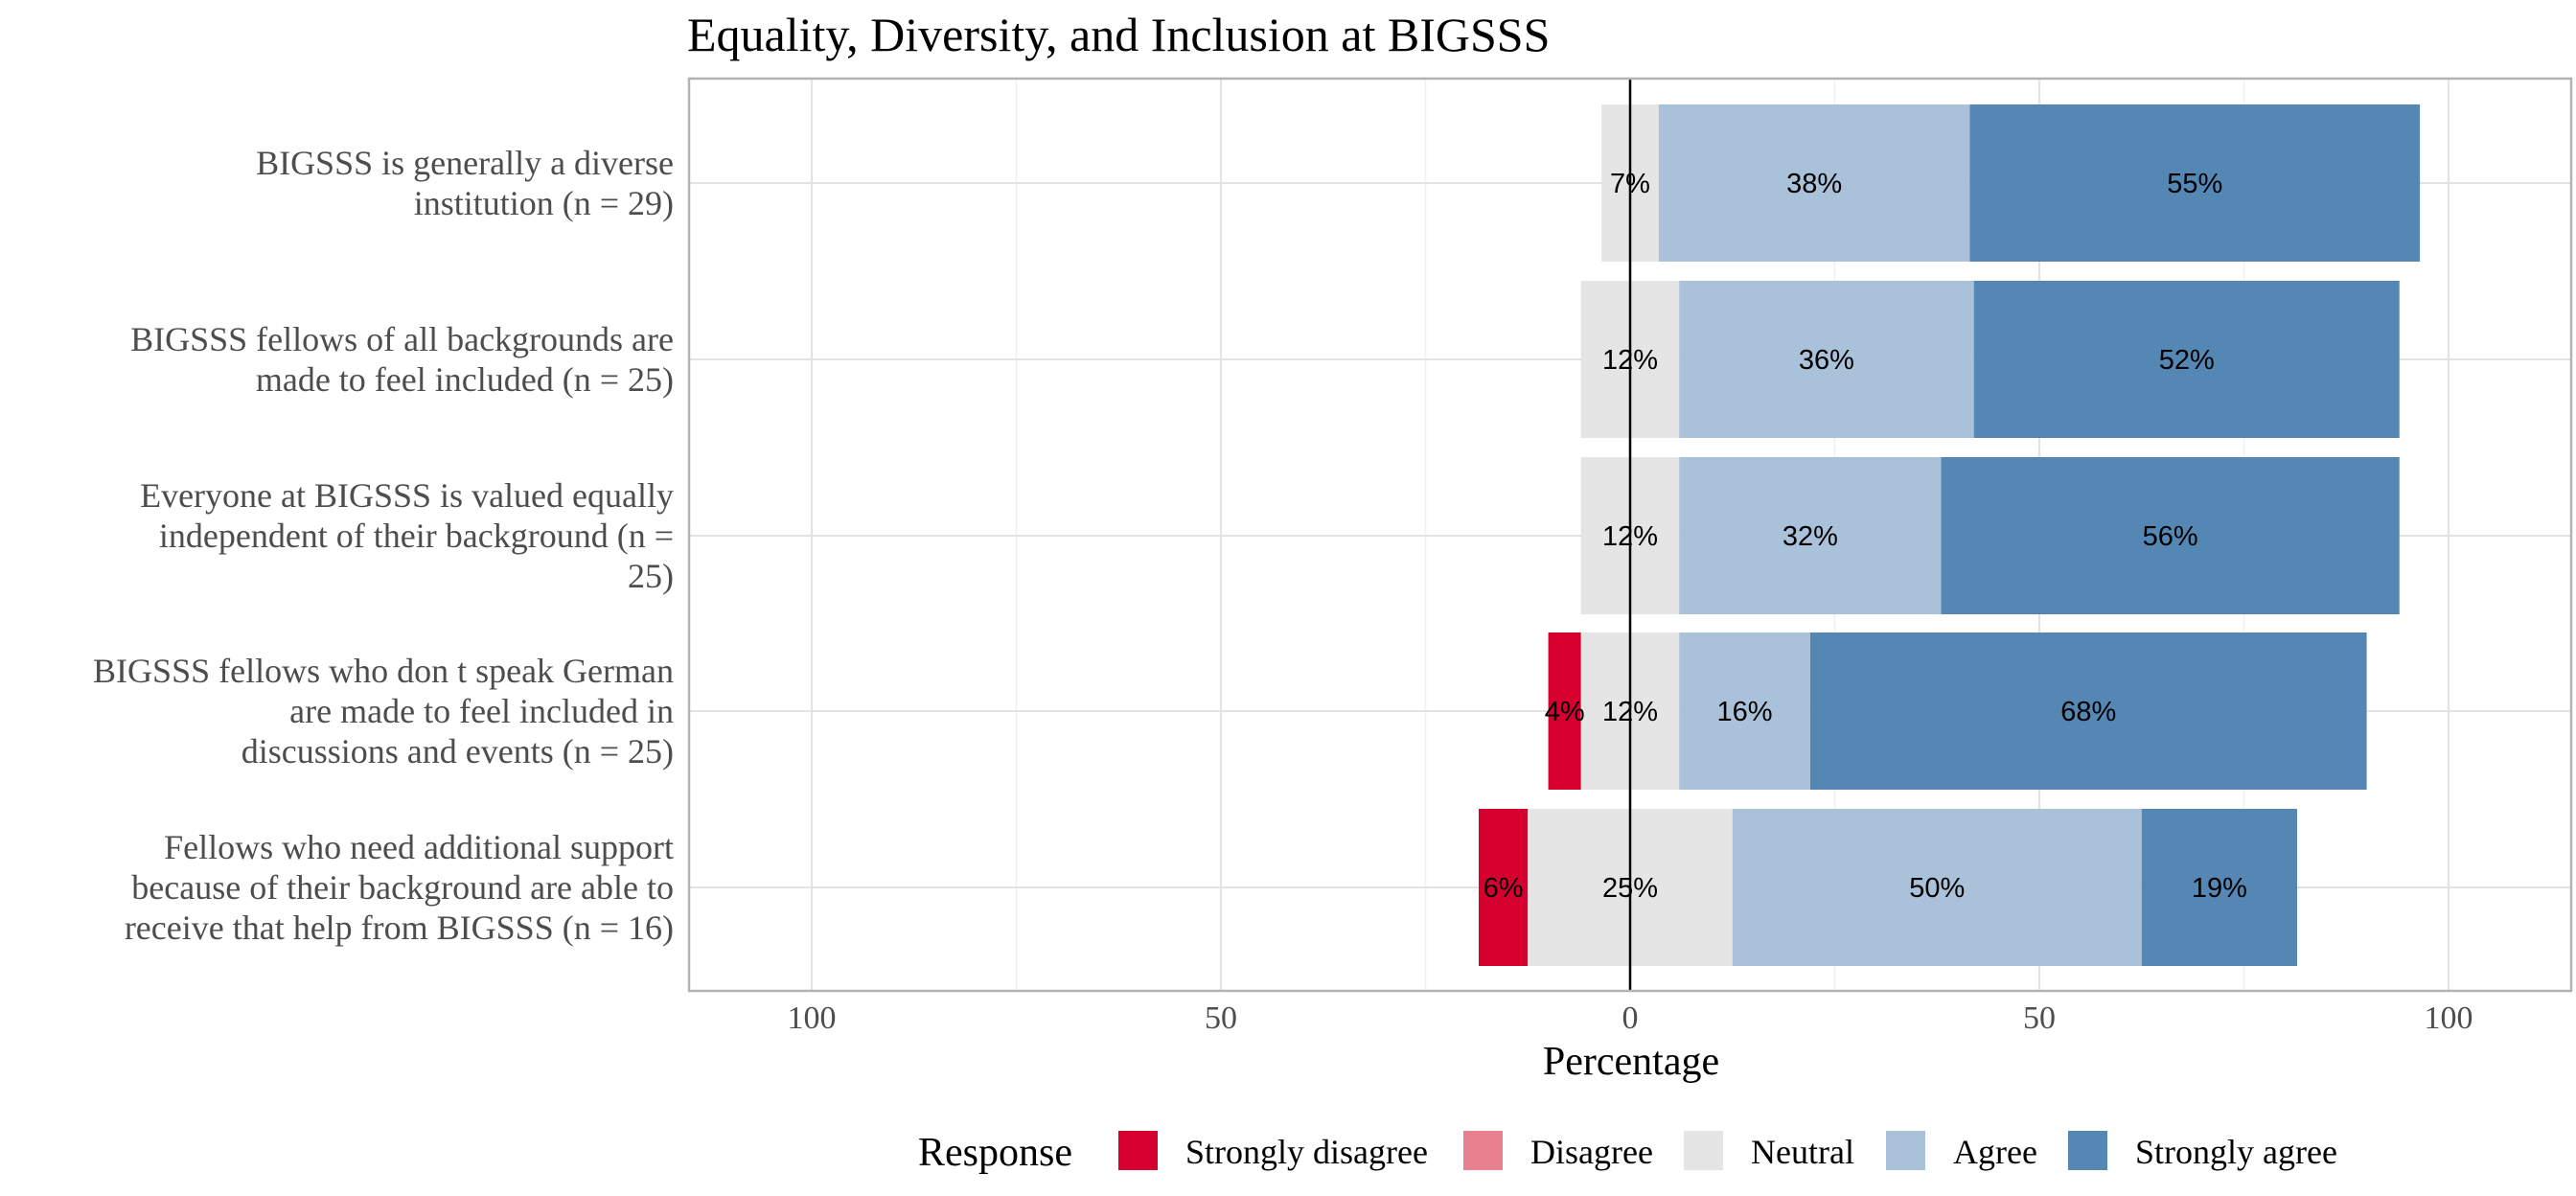 The height and width of the screenshot is (1196, 2576). What do you see at coordinates (1802, 1152) in the screenshot?
I see `legend-label: Neutral` at bounding box center [1802, 1152].